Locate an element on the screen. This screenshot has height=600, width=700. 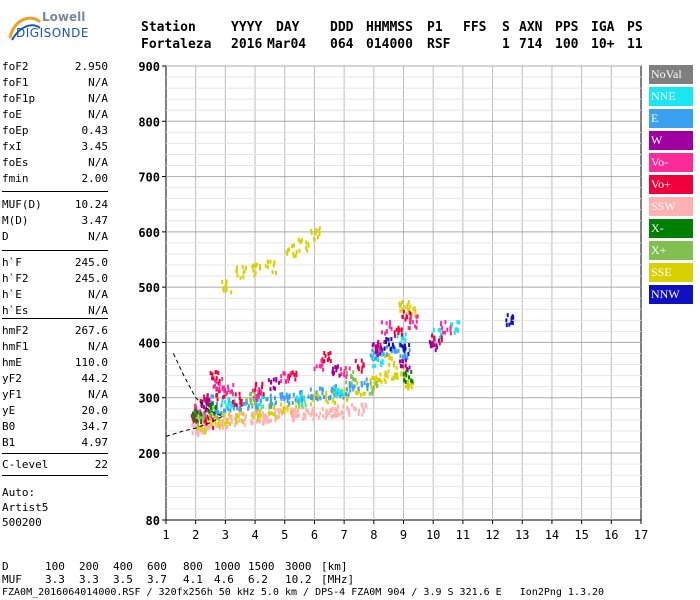
x-tick-label: 11 is located at coordinates (463, 535).